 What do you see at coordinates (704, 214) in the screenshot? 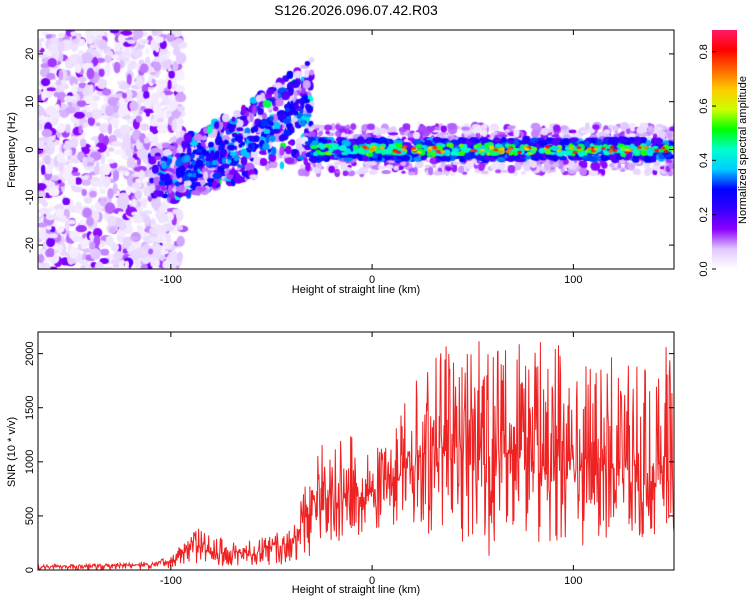
I see `colorbar-tick-label: 0.2` at bounding box center [704, 214].